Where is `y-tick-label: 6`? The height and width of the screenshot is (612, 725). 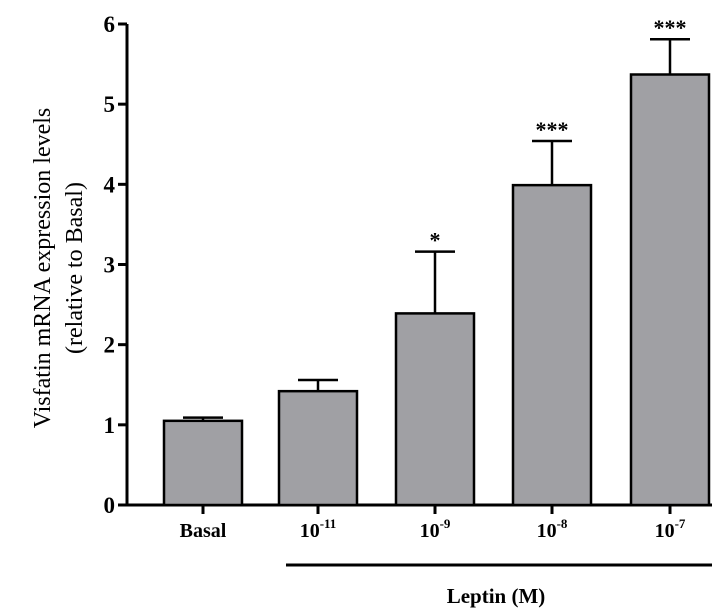 y-tick-label: 6 is located at coordinates (110, 24).